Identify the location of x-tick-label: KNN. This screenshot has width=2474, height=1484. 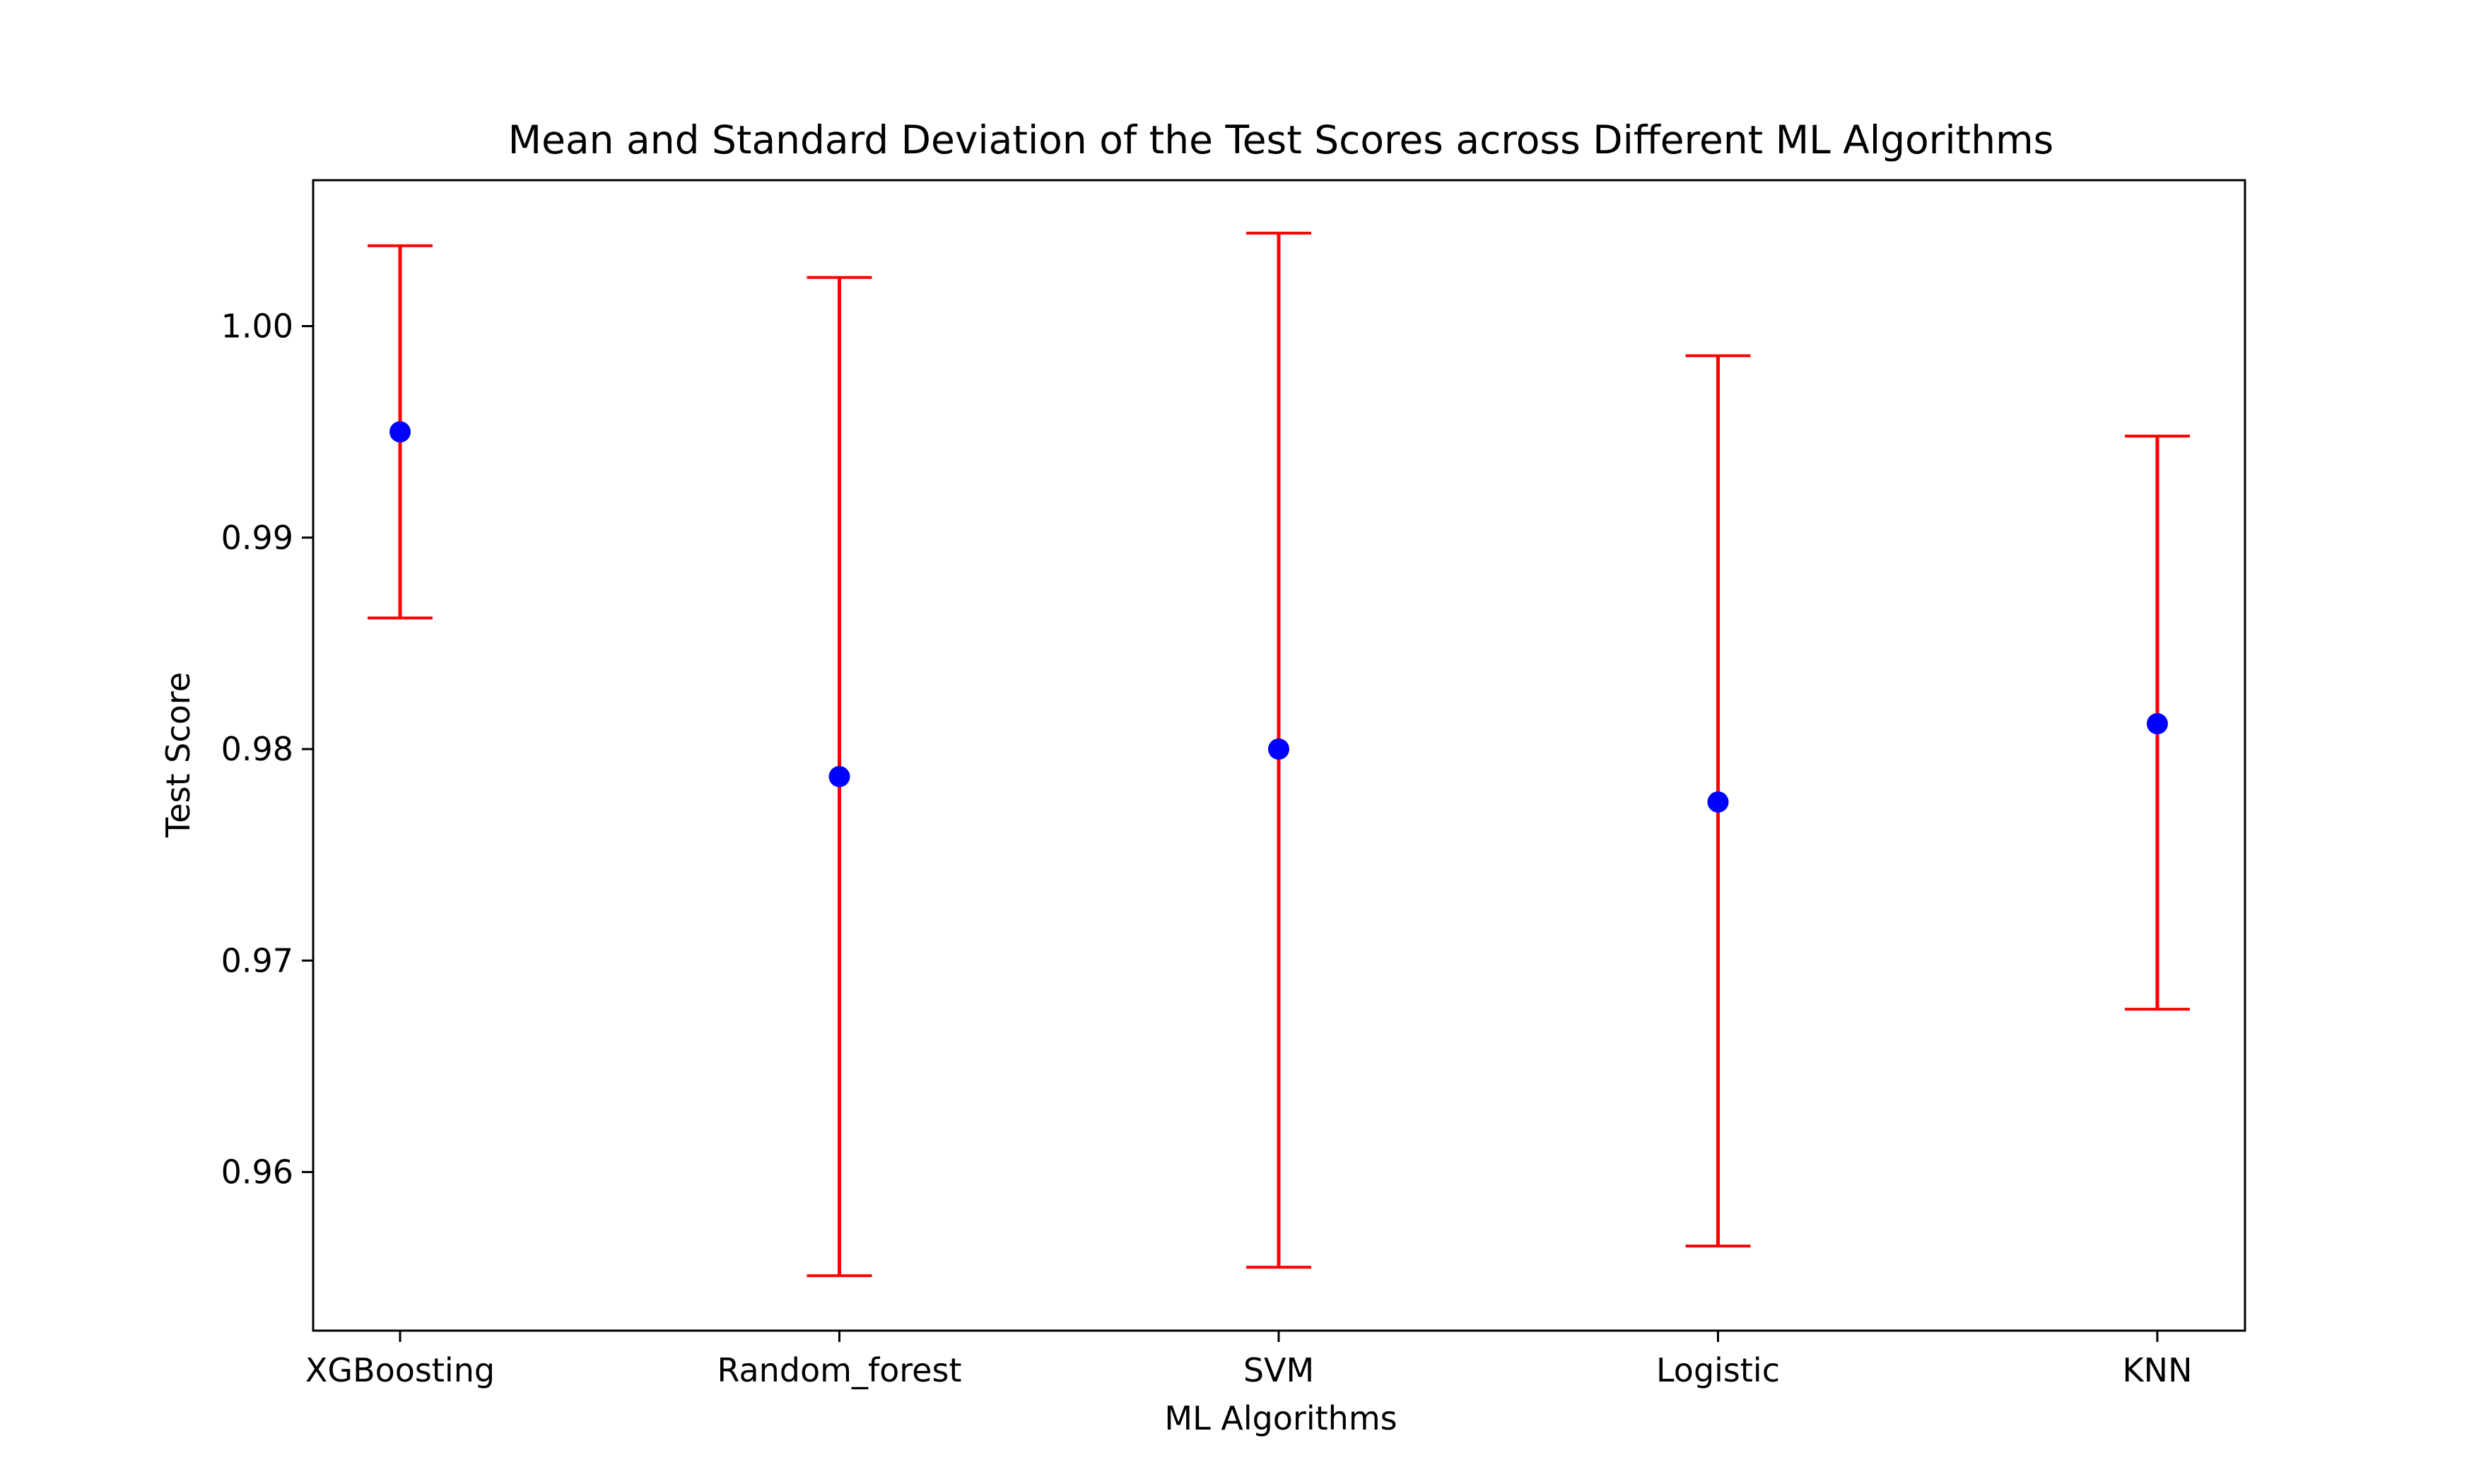
(2158, 1370).